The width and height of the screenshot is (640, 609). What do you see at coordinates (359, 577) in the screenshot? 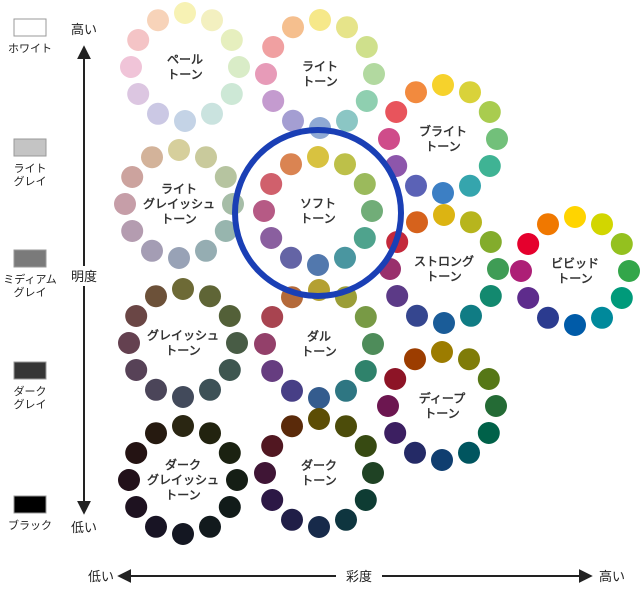
I see `saturation-axis-label: 彩度` at bounding box center [359, 577].